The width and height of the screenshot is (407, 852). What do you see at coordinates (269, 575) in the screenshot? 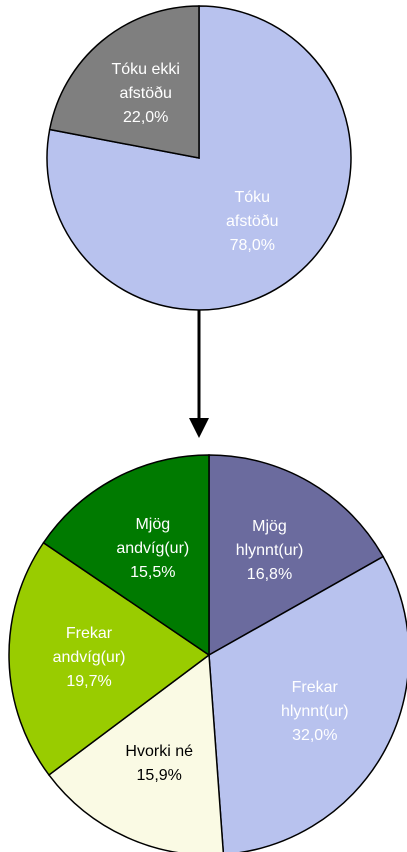
I see `value-label: 16,8%` at bounding box center [269, 575].